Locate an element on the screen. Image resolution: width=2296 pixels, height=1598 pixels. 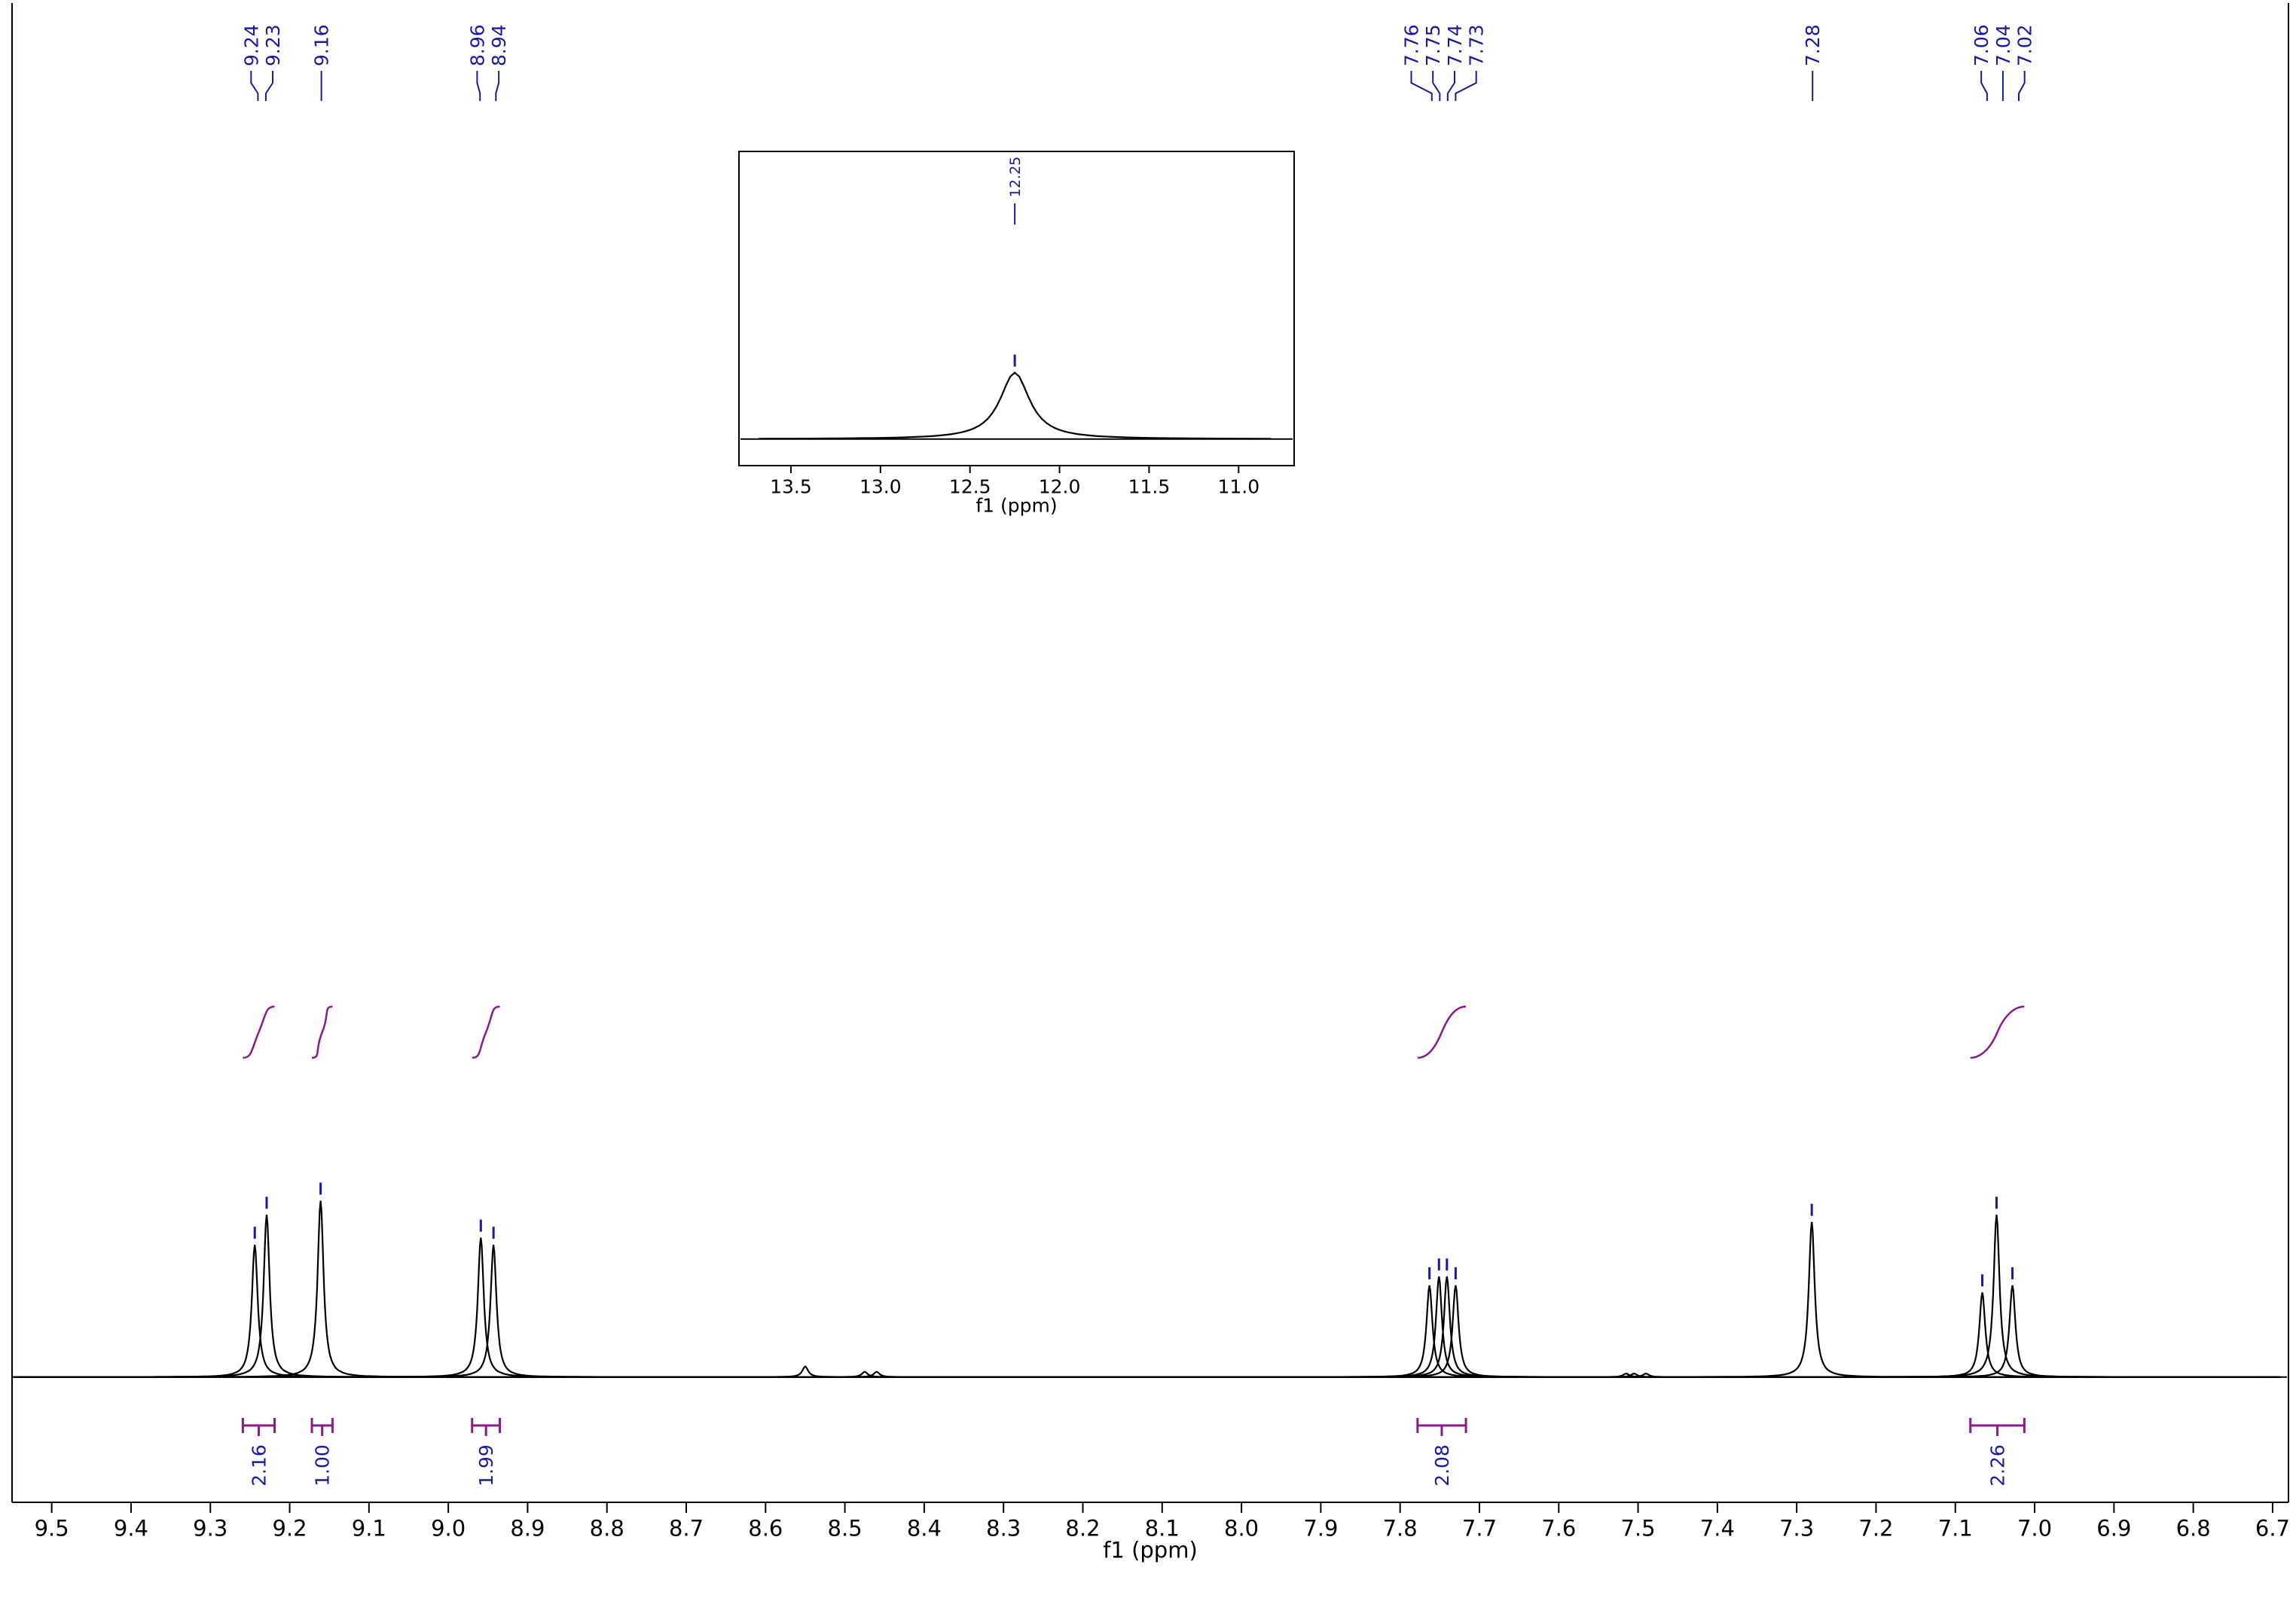
x-tick-label: 7.2 is located at coordinates (1875, 1528).